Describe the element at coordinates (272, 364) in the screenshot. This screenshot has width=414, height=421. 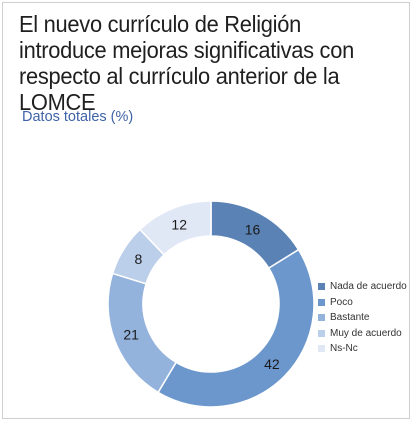
I see `slice-value-label: 42` at that location.